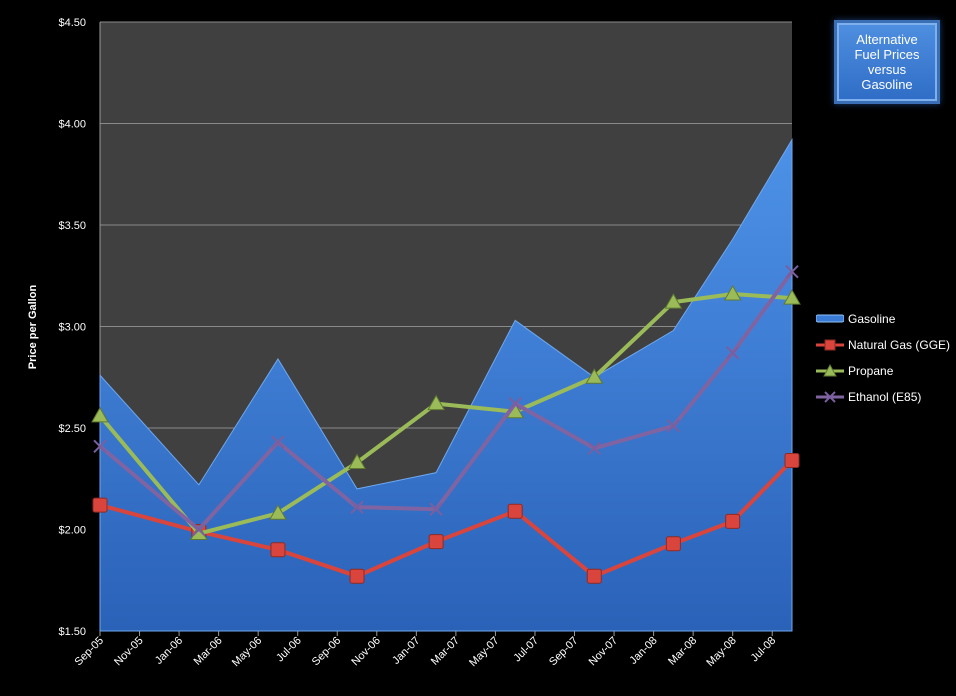  I want to click on x-tick-label: Mar-08, so click(682, 651).